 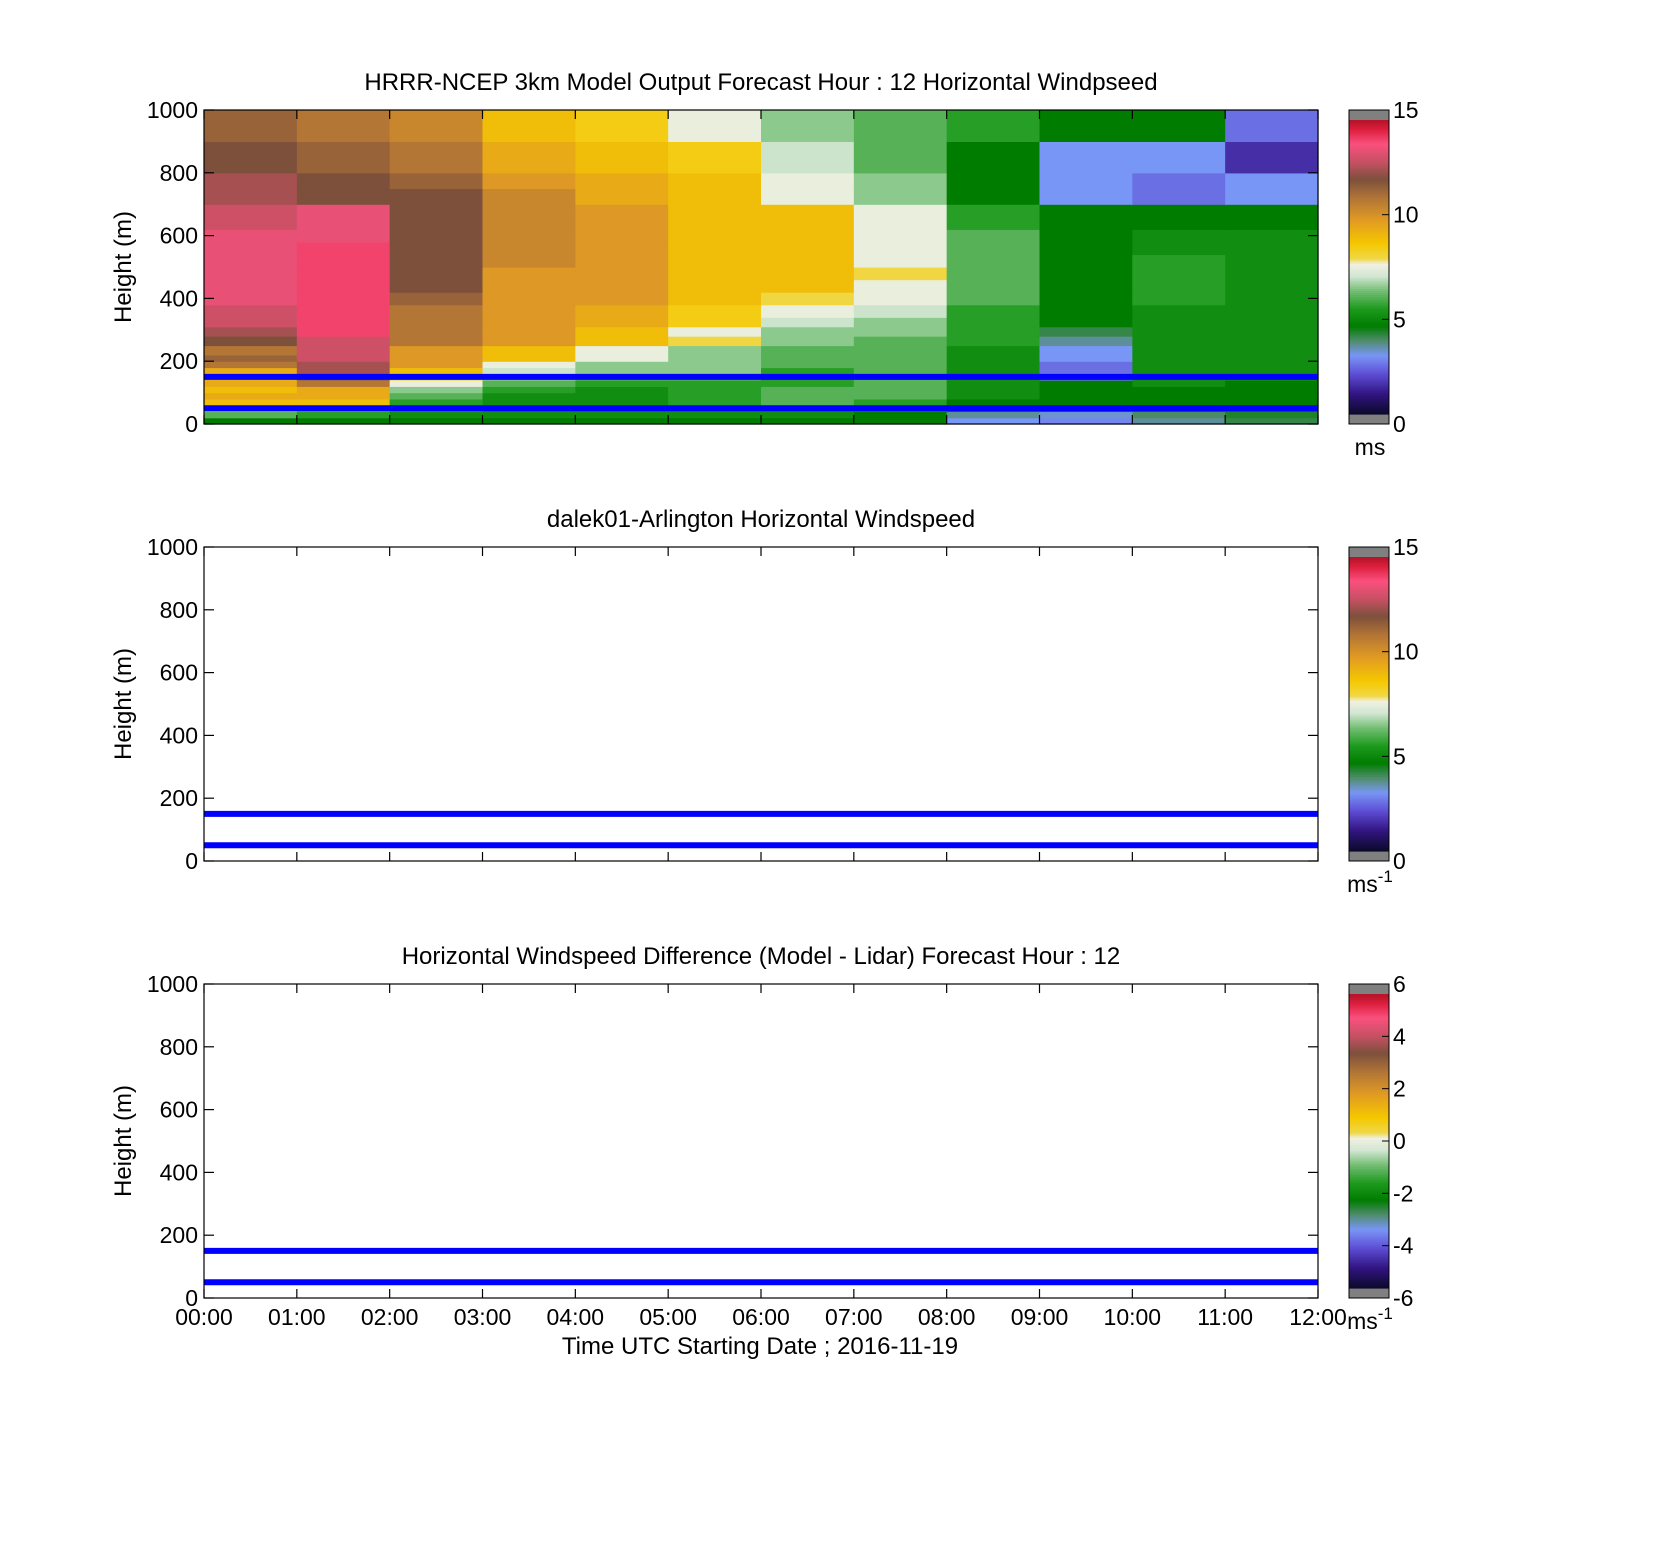 I want to click on plot-area, so click(x=761, y=704).